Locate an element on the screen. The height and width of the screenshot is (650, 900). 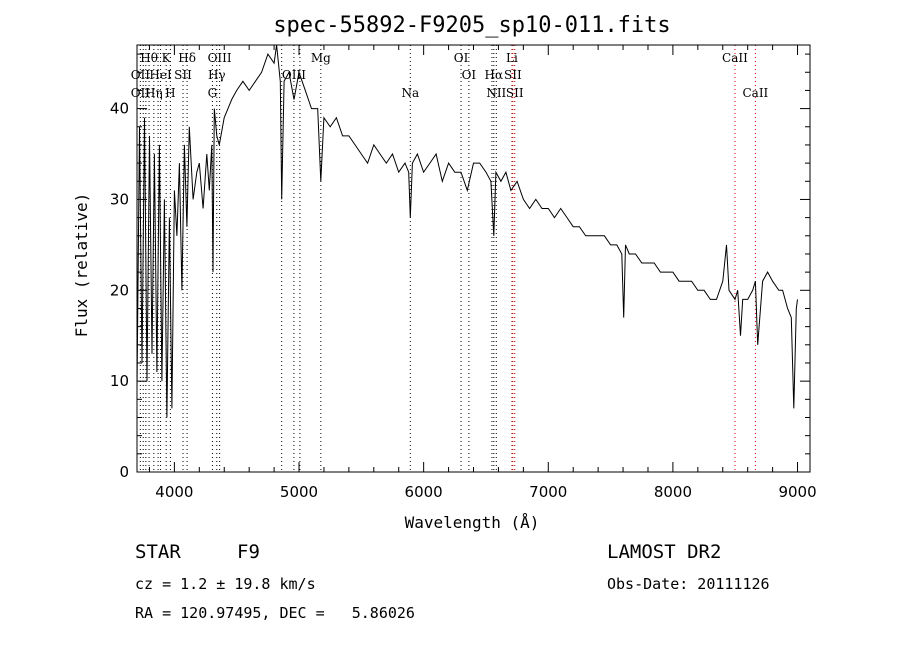
line-label: Na is located at coordinates (410, 93).